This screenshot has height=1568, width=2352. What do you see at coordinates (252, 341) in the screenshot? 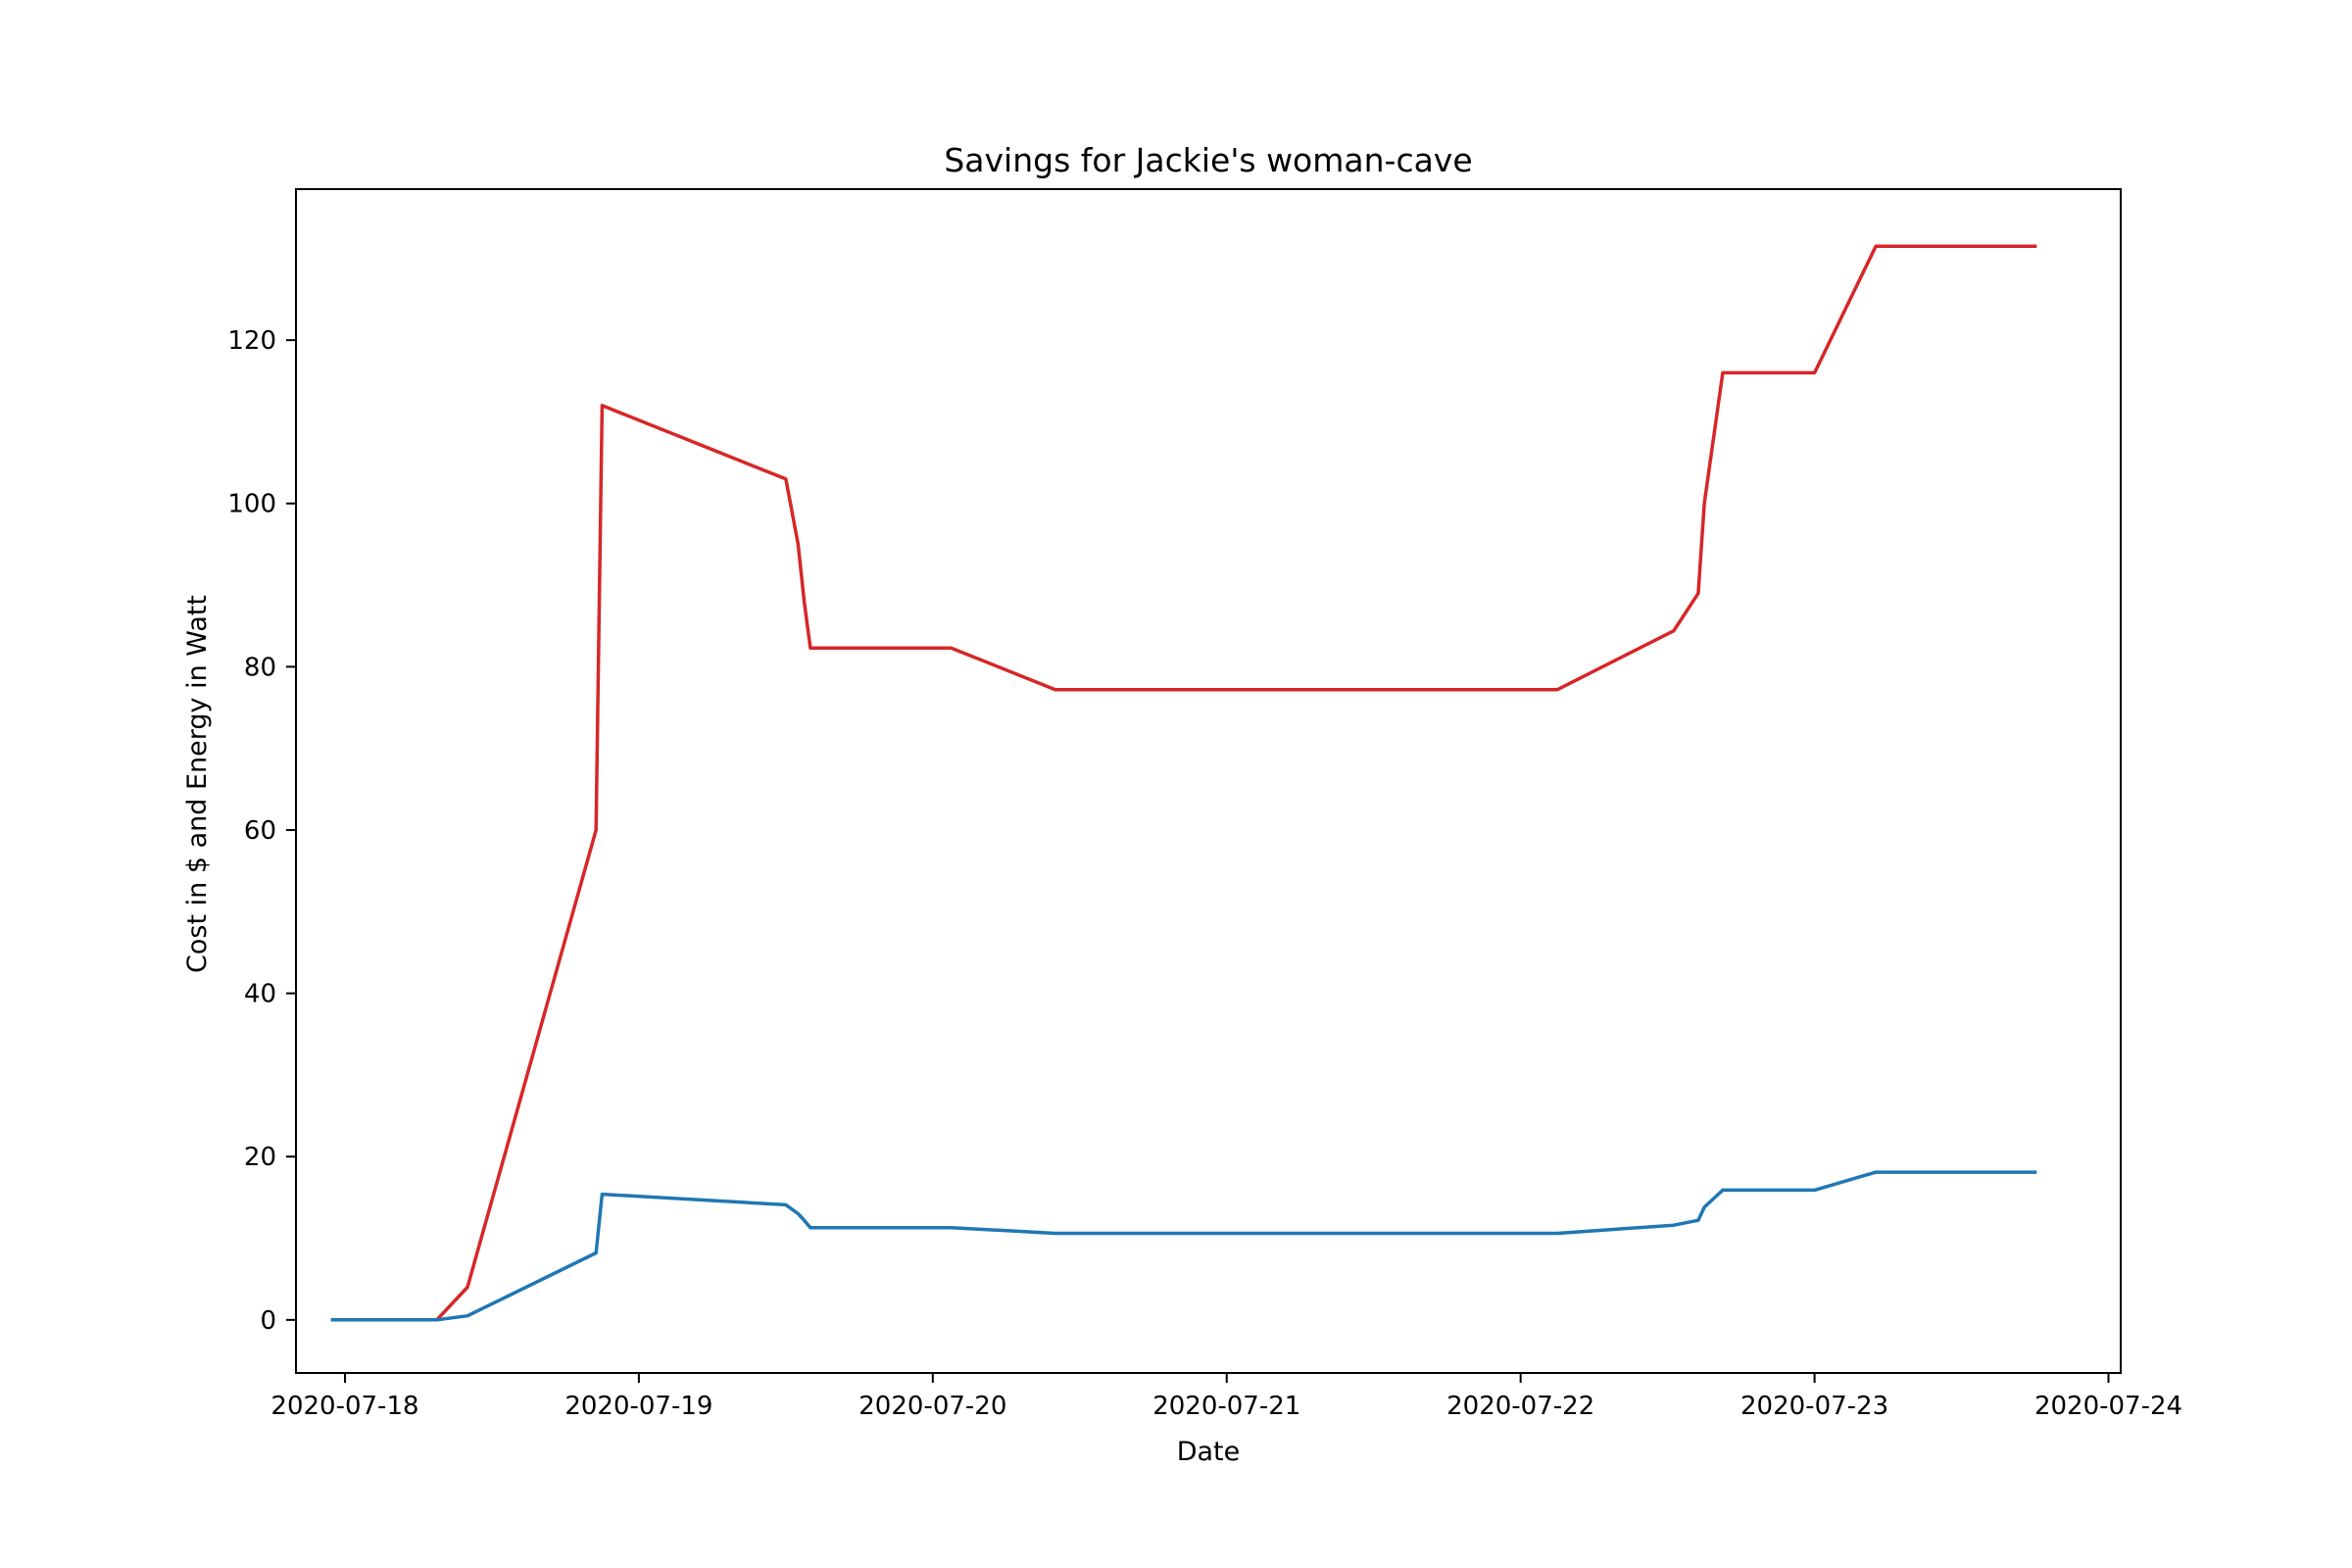
I see `y-tick-label: 120` at bounding box center [252, 341].